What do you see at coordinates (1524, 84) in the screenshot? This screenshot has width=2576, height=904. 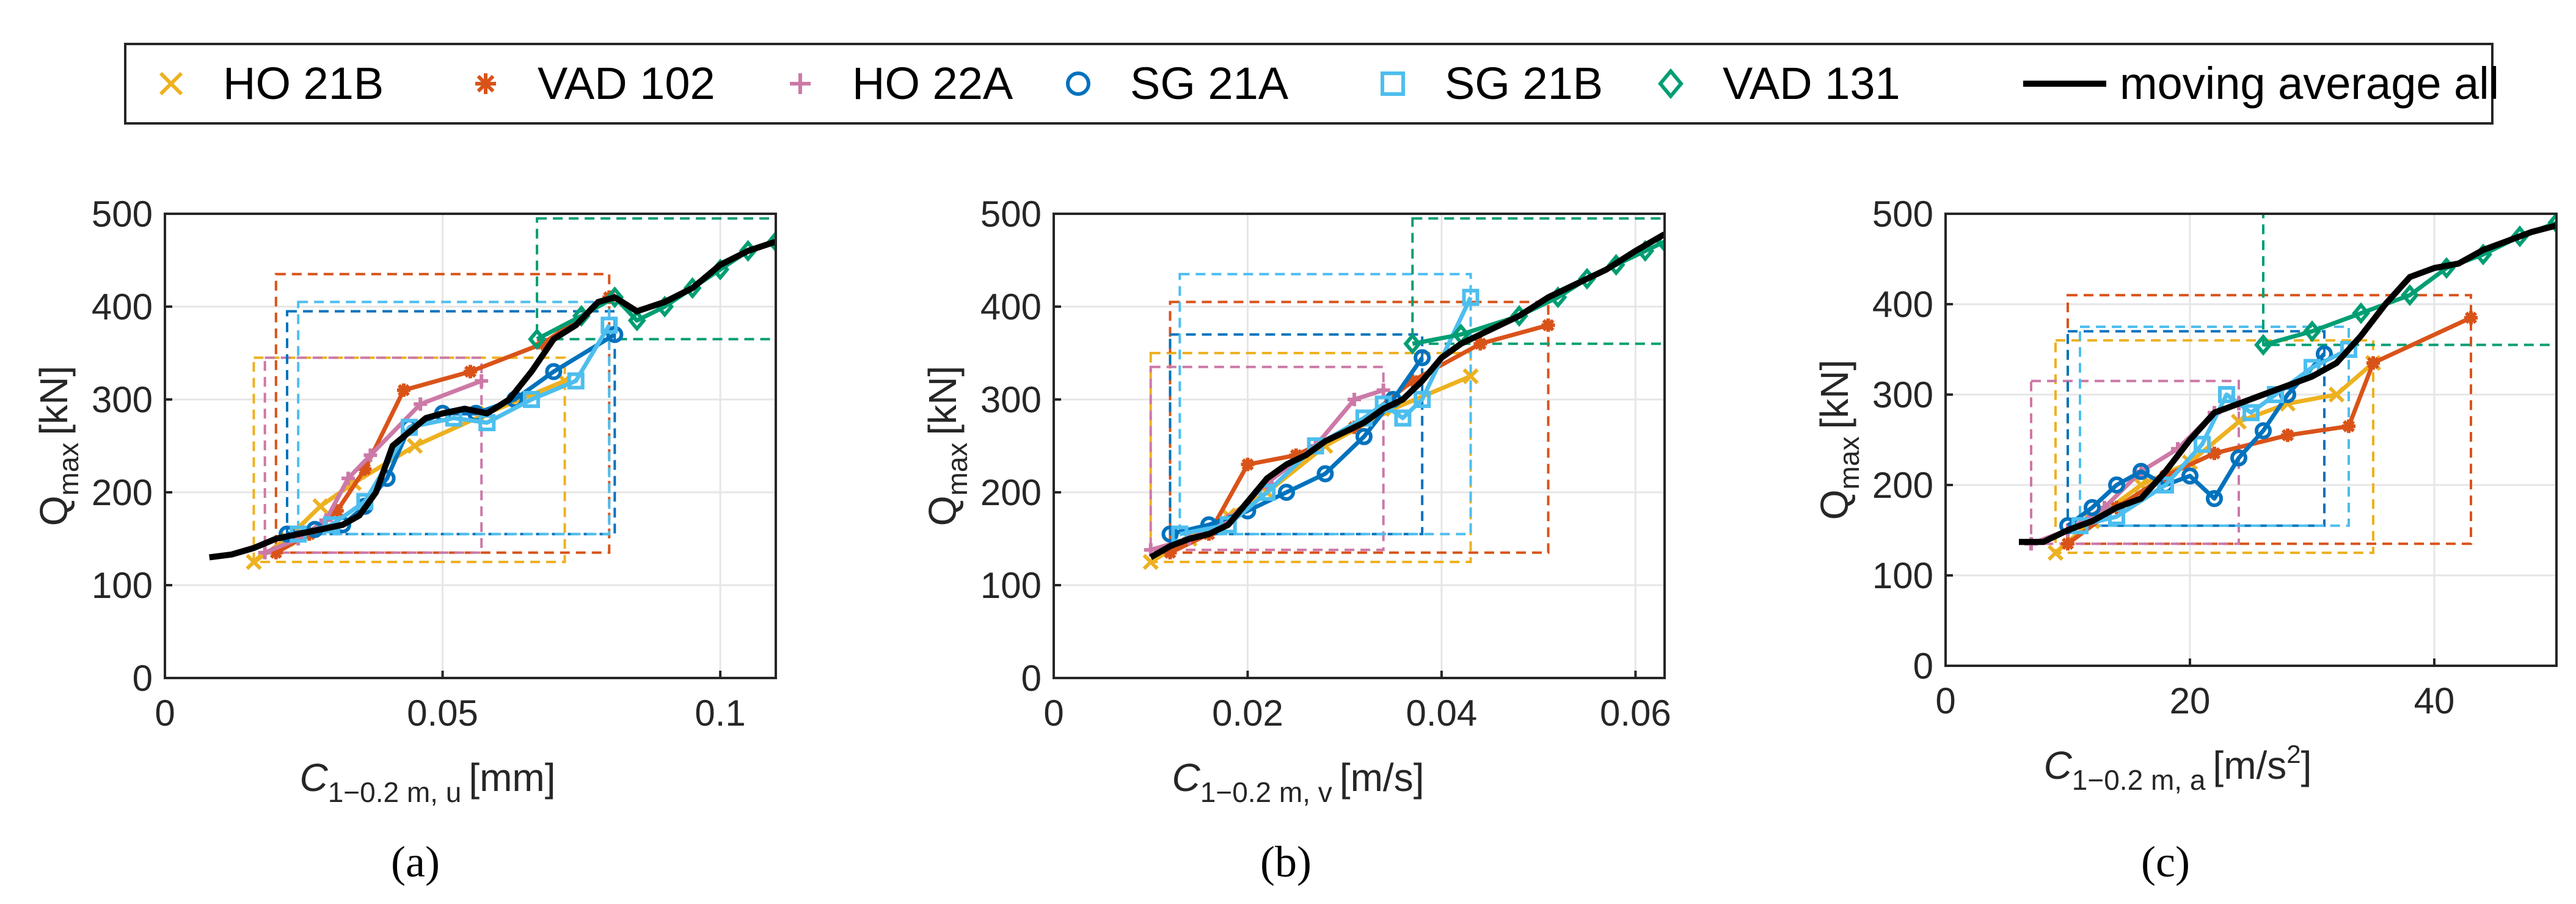 I see `legend-label: SG 21B` at bounding box center [1524, 84].